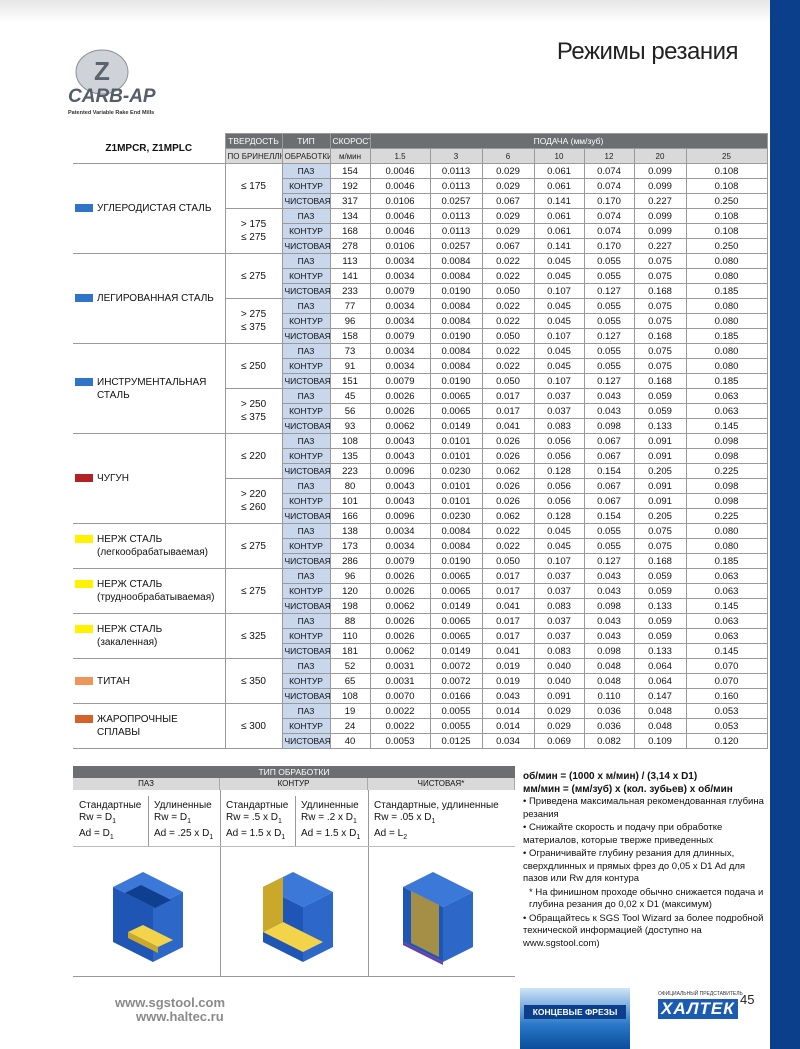 The image size is (800, 1049). I want to click on feed-cell: 0.227, so click(660, 246).